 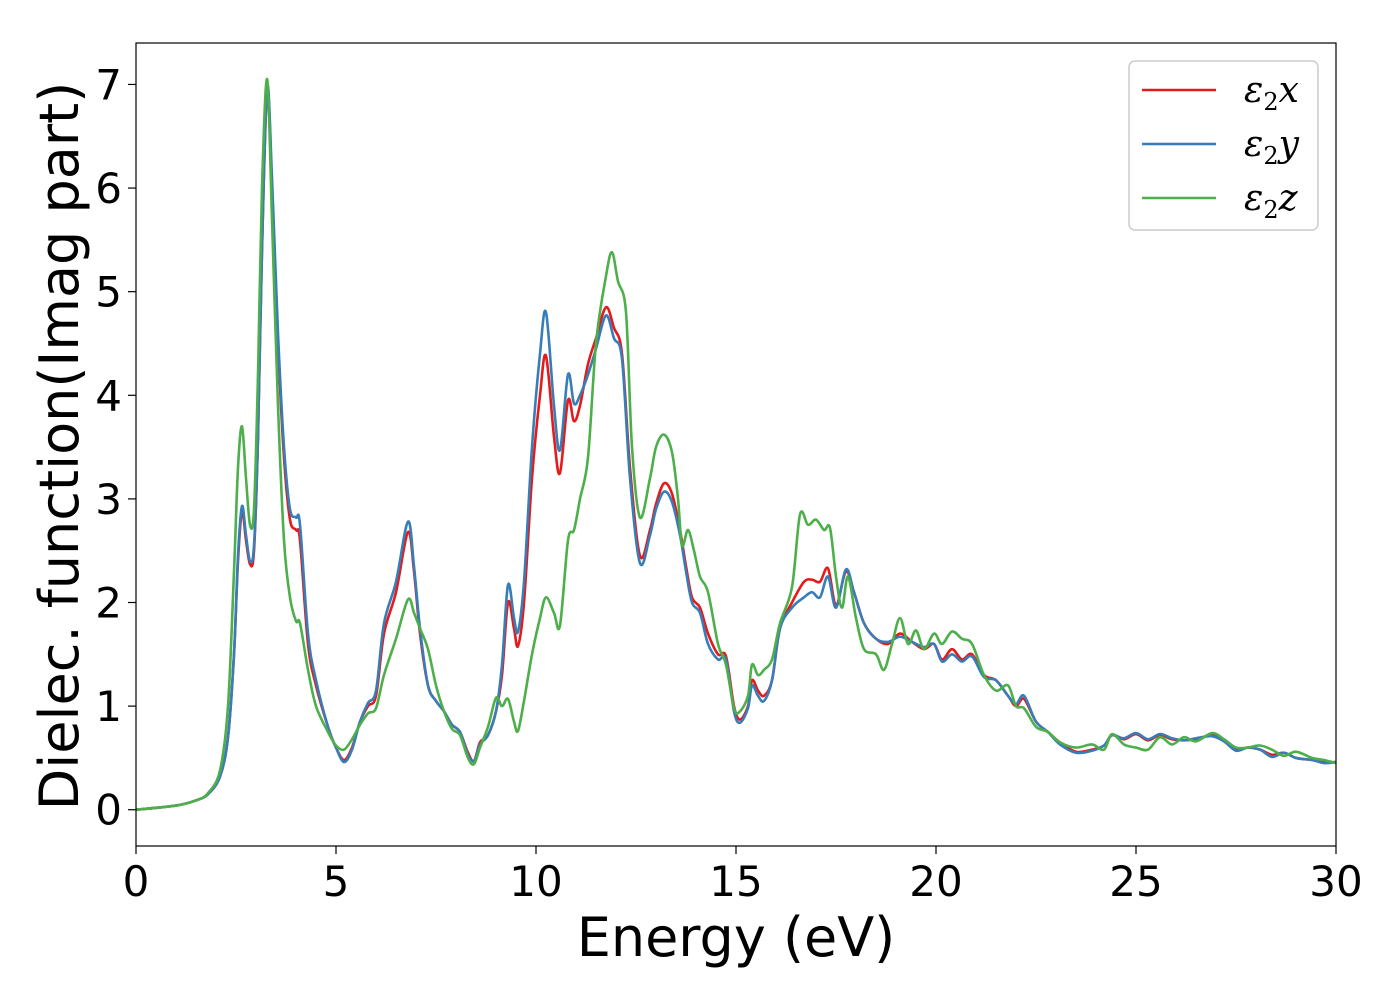 I want to click on y-tick-label: 3, so click(x=108, y=499).